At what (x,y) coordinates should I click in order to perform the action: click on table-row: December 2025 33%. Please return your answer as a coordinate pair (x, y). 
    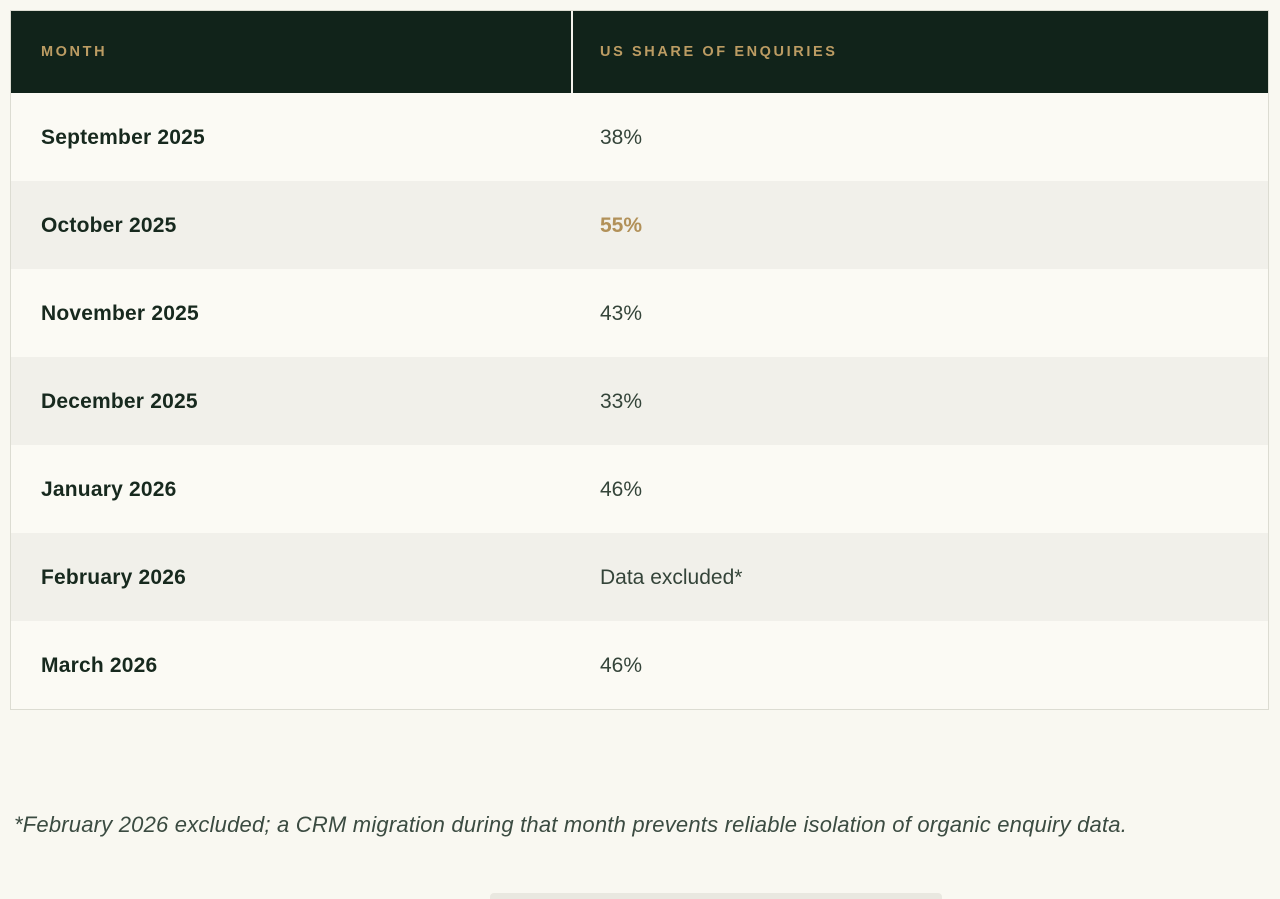
    Looking at the image, I should click on (639, 401).